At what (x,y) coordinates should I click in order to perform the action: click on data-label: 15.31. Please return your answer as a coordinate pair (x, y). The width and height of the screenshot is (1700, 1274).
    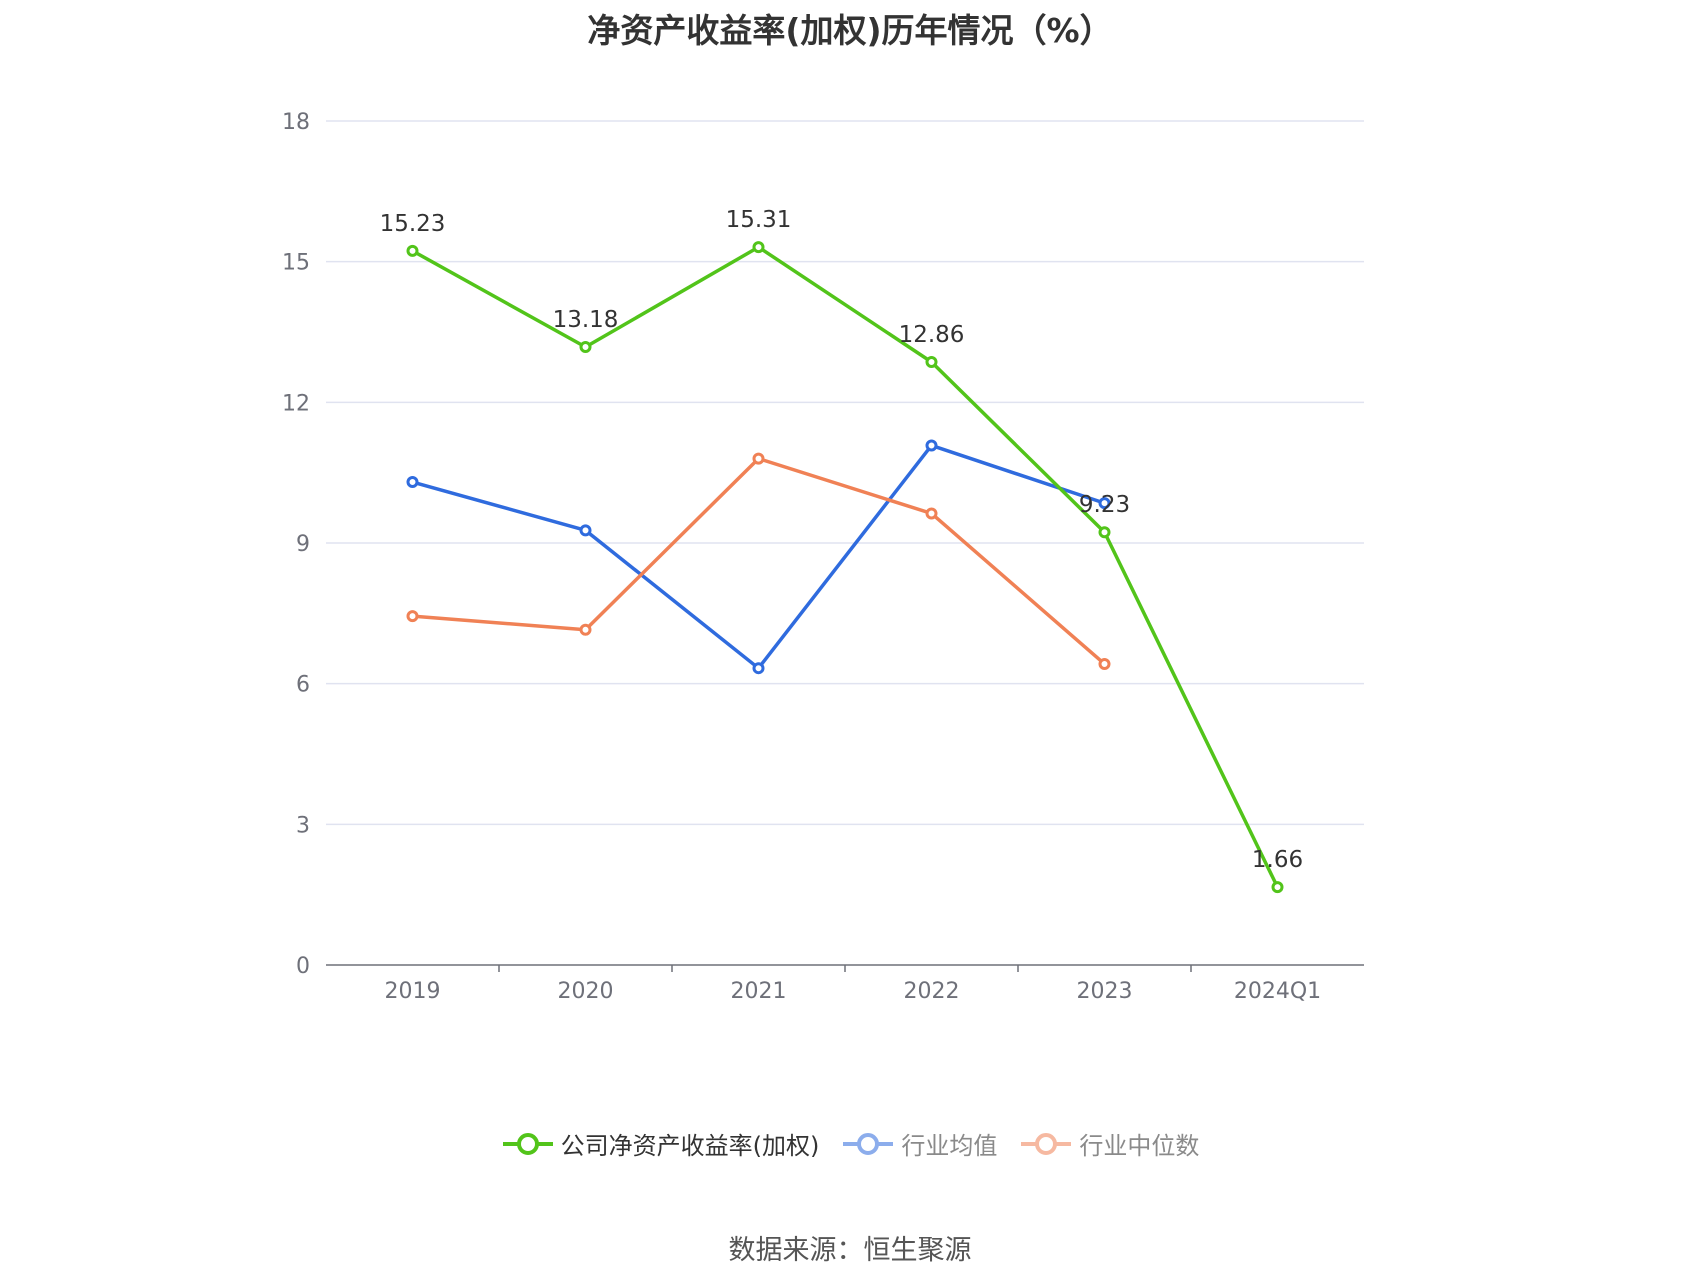
    Looking at the image, I should click on (759, 220).